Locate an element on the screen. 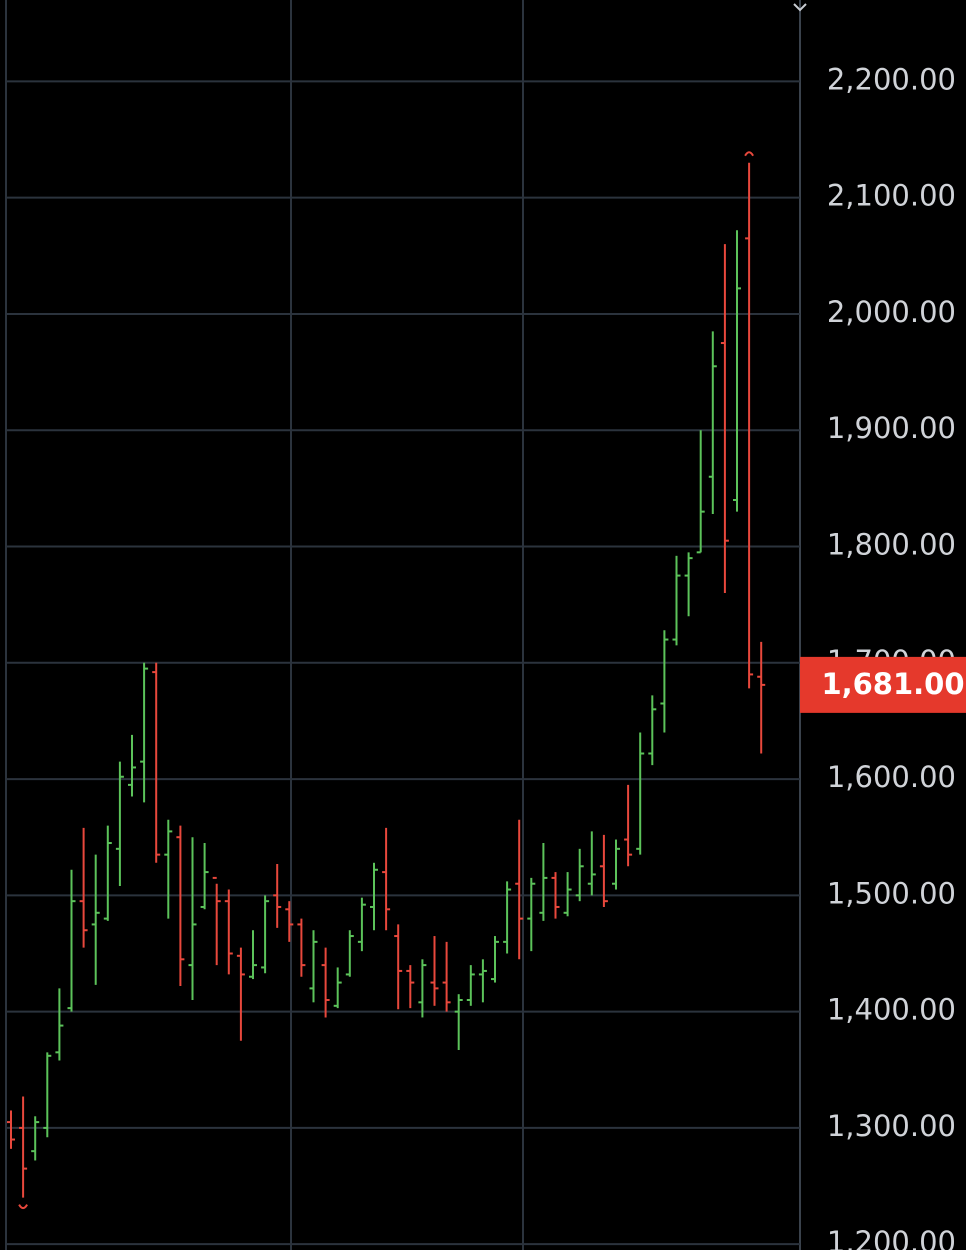  y-tick-label: 1,400.00 is located at coordinates (891, 1010).